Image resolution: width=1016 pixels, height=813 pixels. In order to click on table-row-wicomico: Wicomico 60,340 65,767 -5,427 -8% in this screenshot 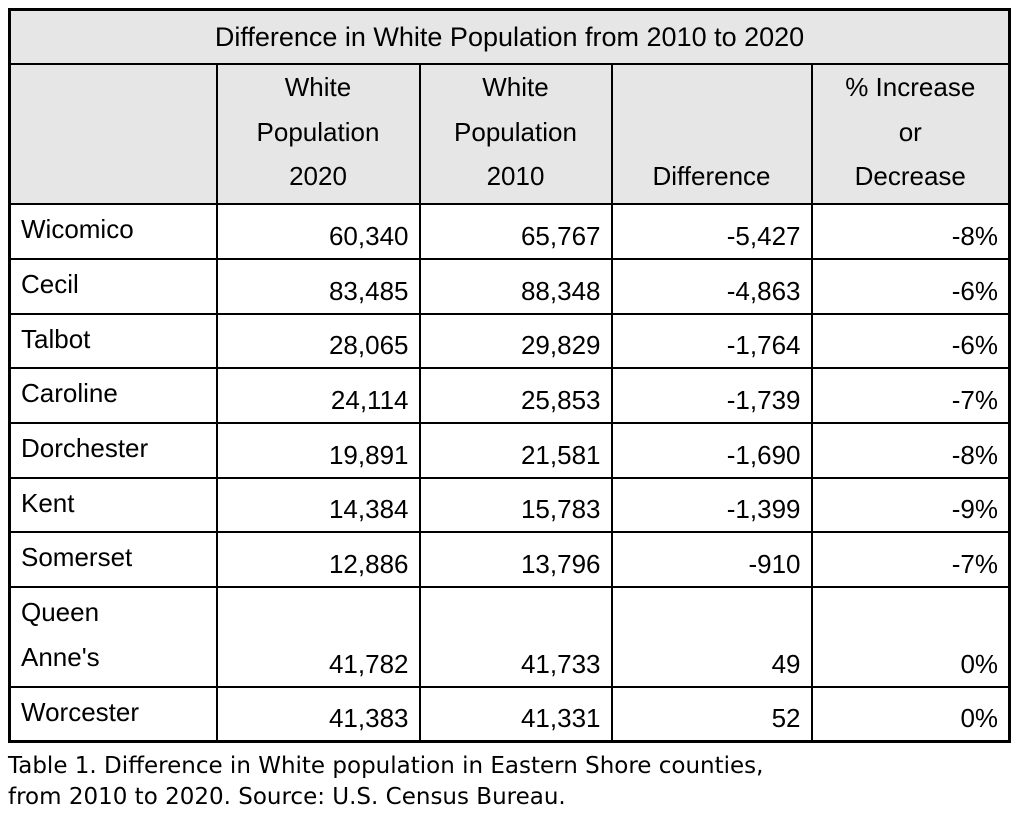, I will do `click(509, 231)`.